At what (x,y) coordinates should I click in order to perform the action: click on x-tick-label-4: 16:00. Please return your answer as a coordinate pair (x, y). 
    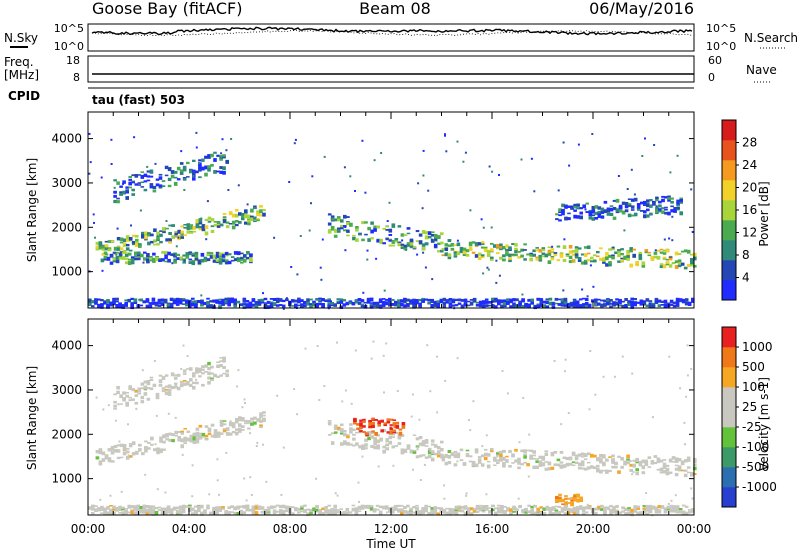
    Looking at the image, I should click on (492, 529).